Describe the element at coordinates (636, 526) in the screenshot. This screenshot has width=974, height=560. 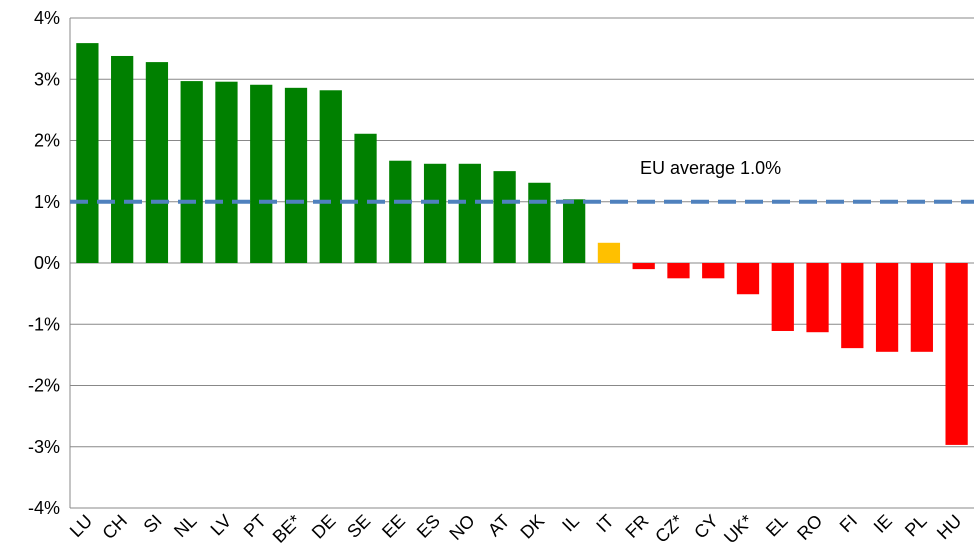
I see `x-tick-label: FR` at that location.